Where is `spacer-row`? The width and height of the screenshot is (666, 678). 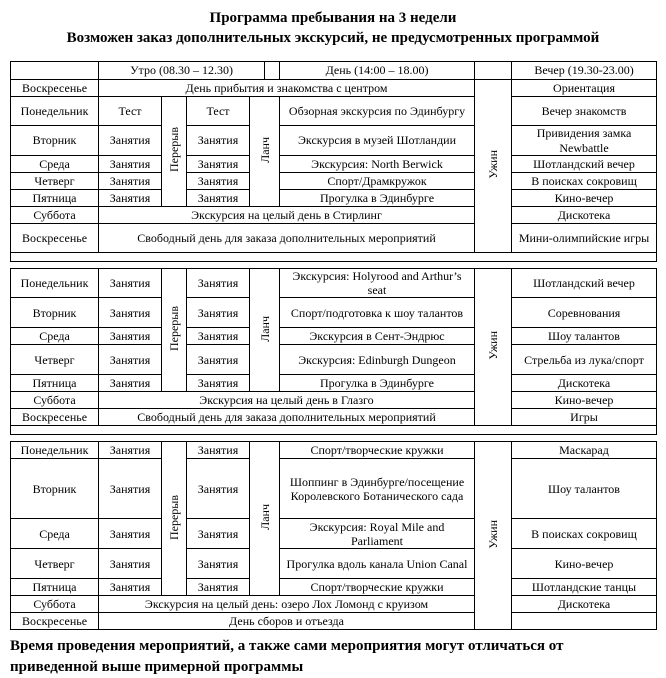 spacer-row is located at coordinates (333, 257).